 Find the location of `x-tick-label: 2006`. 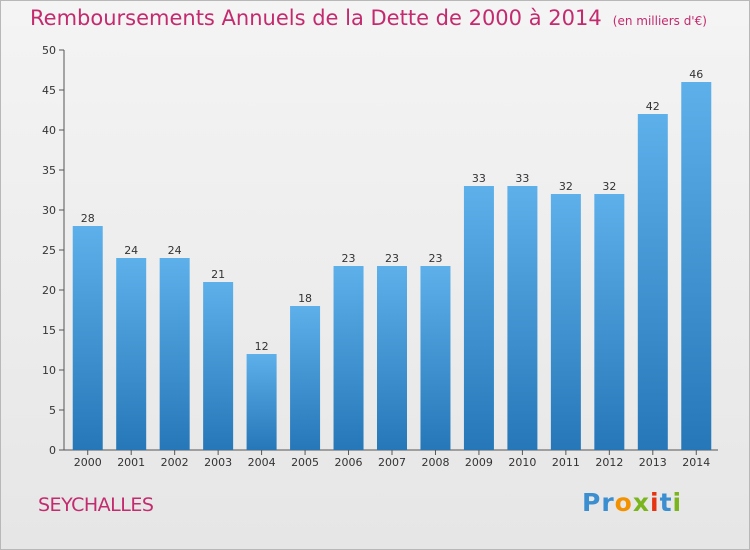

x-tick-label: 2006 is located at coordinates (349, 462).